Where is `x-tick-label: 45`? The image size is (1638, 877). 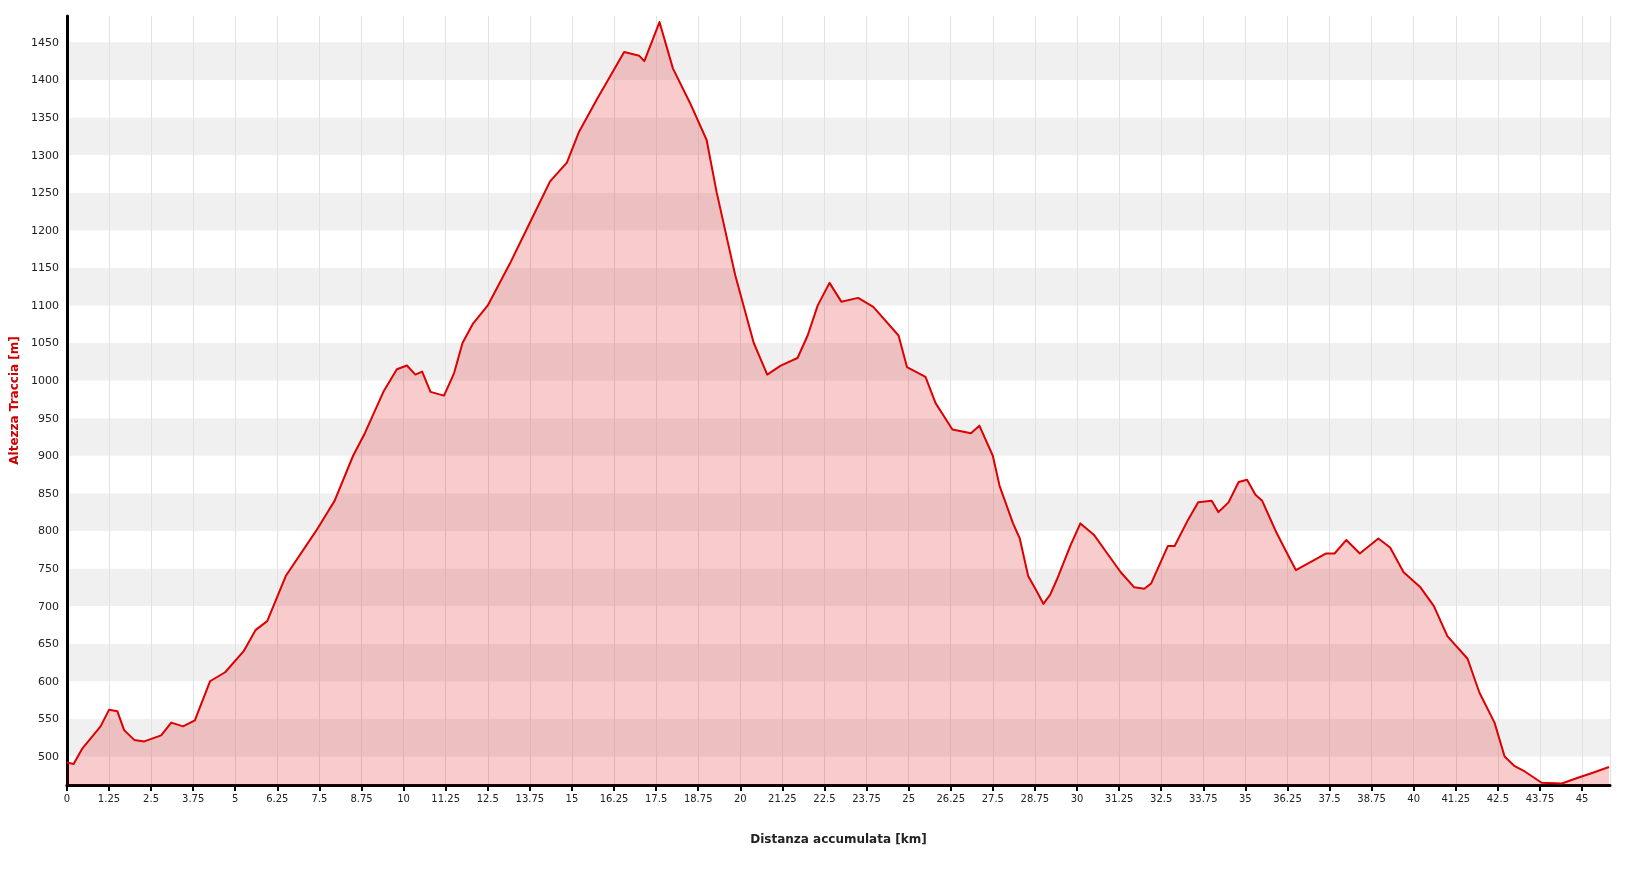 x-tick-label: 45 is located at coordinates (1582, 798).